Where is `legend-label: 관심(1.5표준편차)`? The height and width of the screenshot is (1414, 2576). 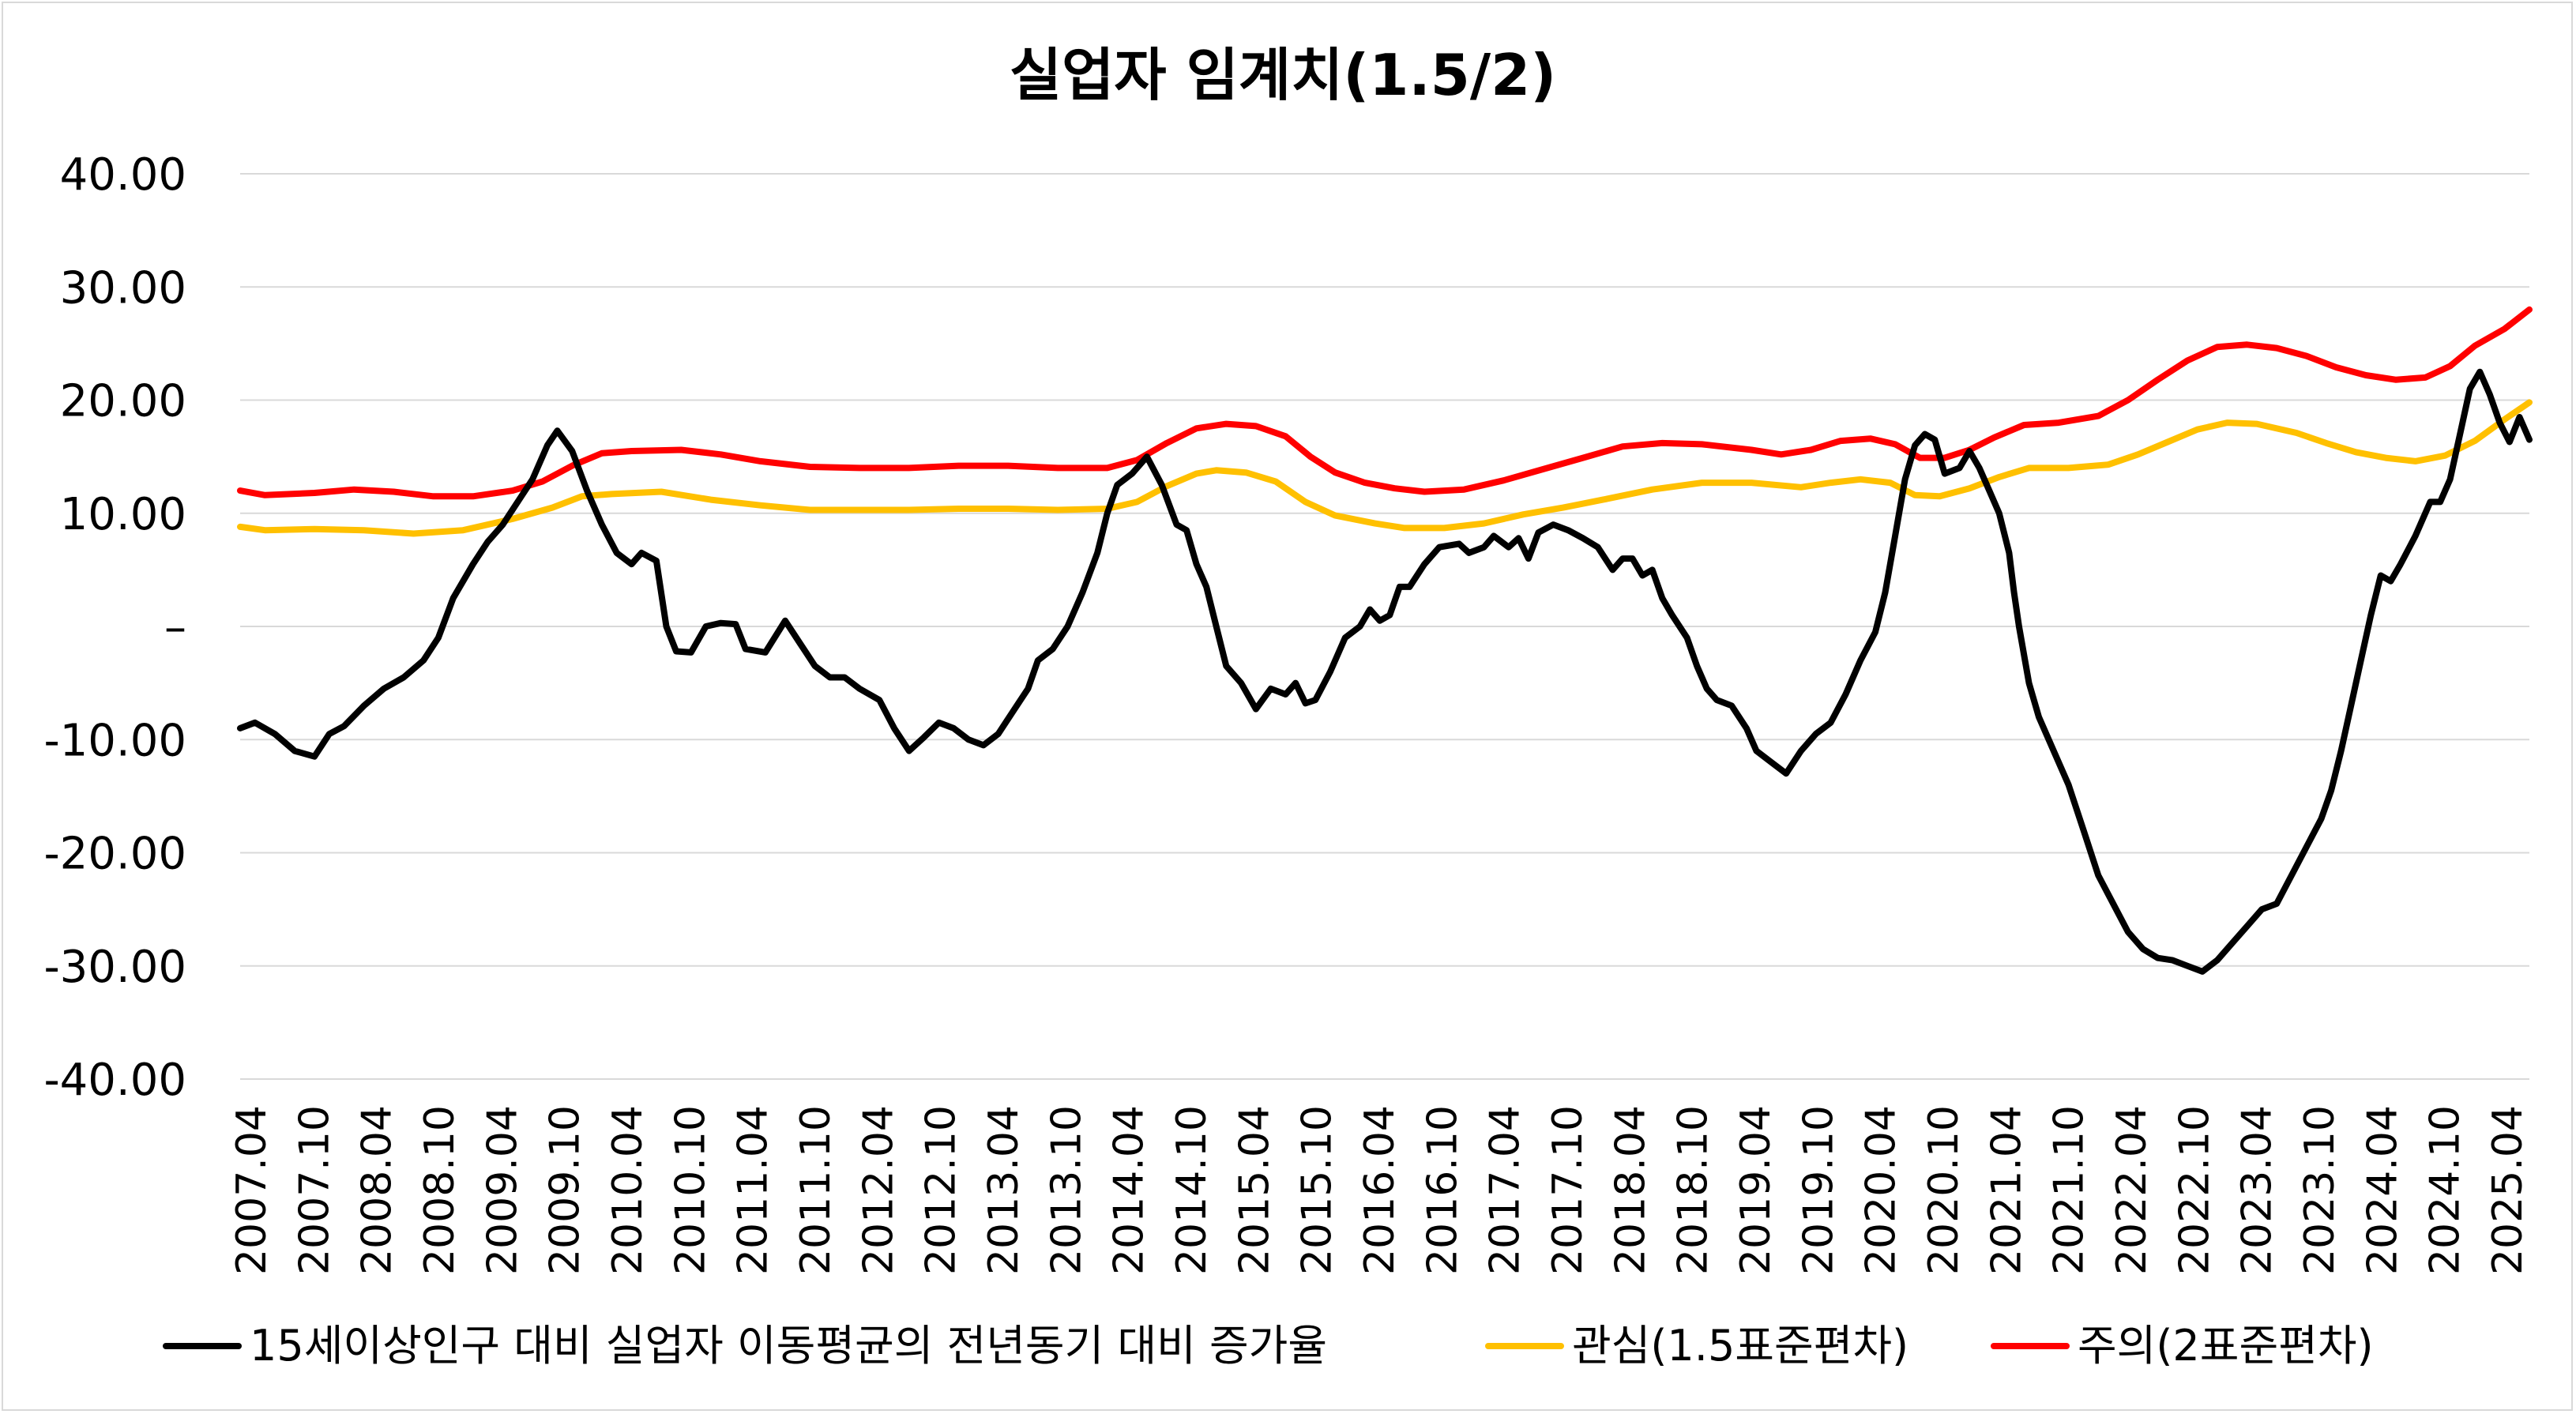
legend-label: 관심(1.5표준편차) is located at coordinates (1740, 1346).